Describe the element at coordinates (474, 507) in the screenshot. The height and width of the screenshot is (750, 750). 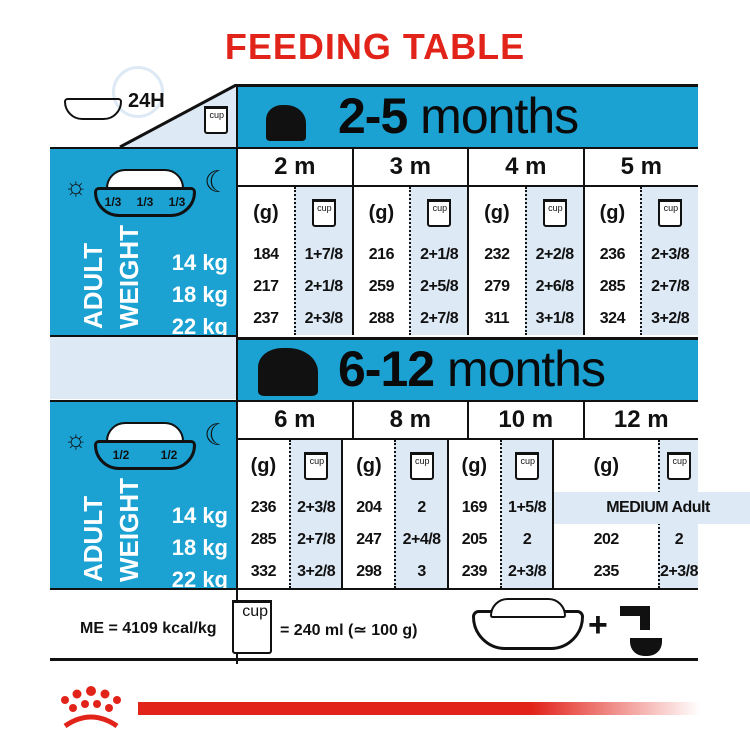
I see `grams-value: 169` at that location.